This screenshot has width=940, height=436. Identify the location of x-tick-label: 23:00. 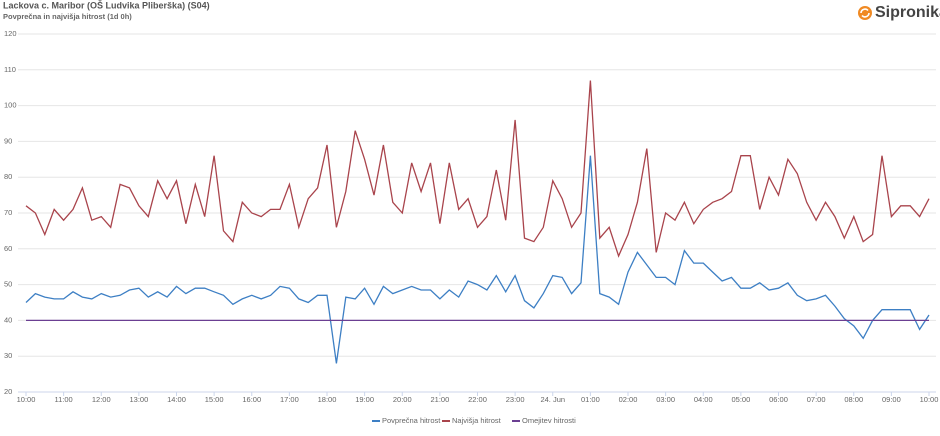
(515, 399).